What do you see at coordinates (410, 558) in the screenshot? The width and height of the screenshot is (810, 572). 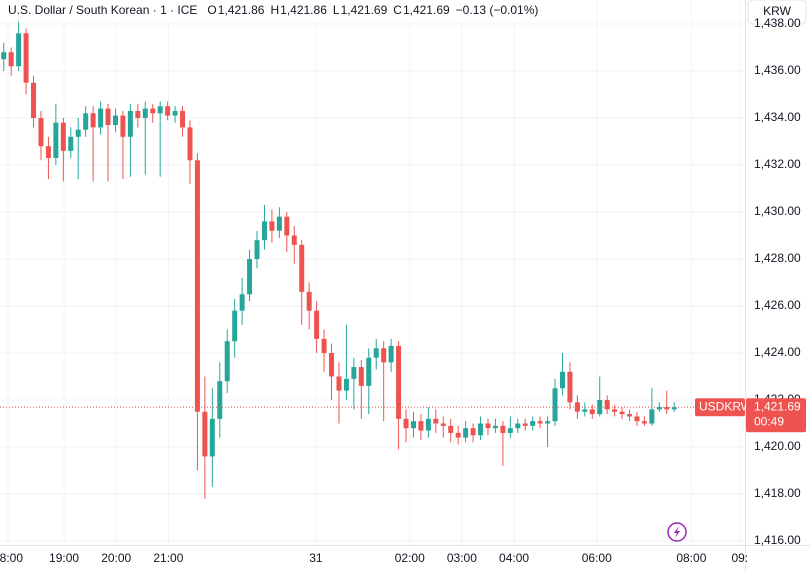 I see `x-tick-label: 02:00` at bounding box center [410, 558].